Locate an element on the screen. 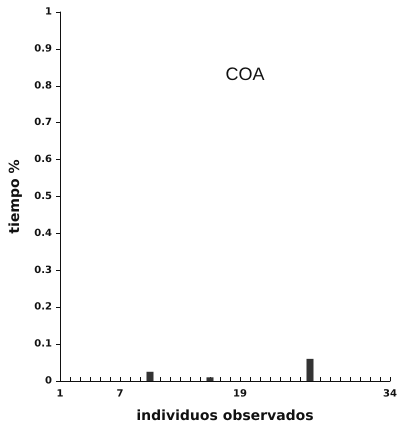 This screenshot has width=402, height=429. y-tick-label: 0.2 is located at coordinates (43, 307).